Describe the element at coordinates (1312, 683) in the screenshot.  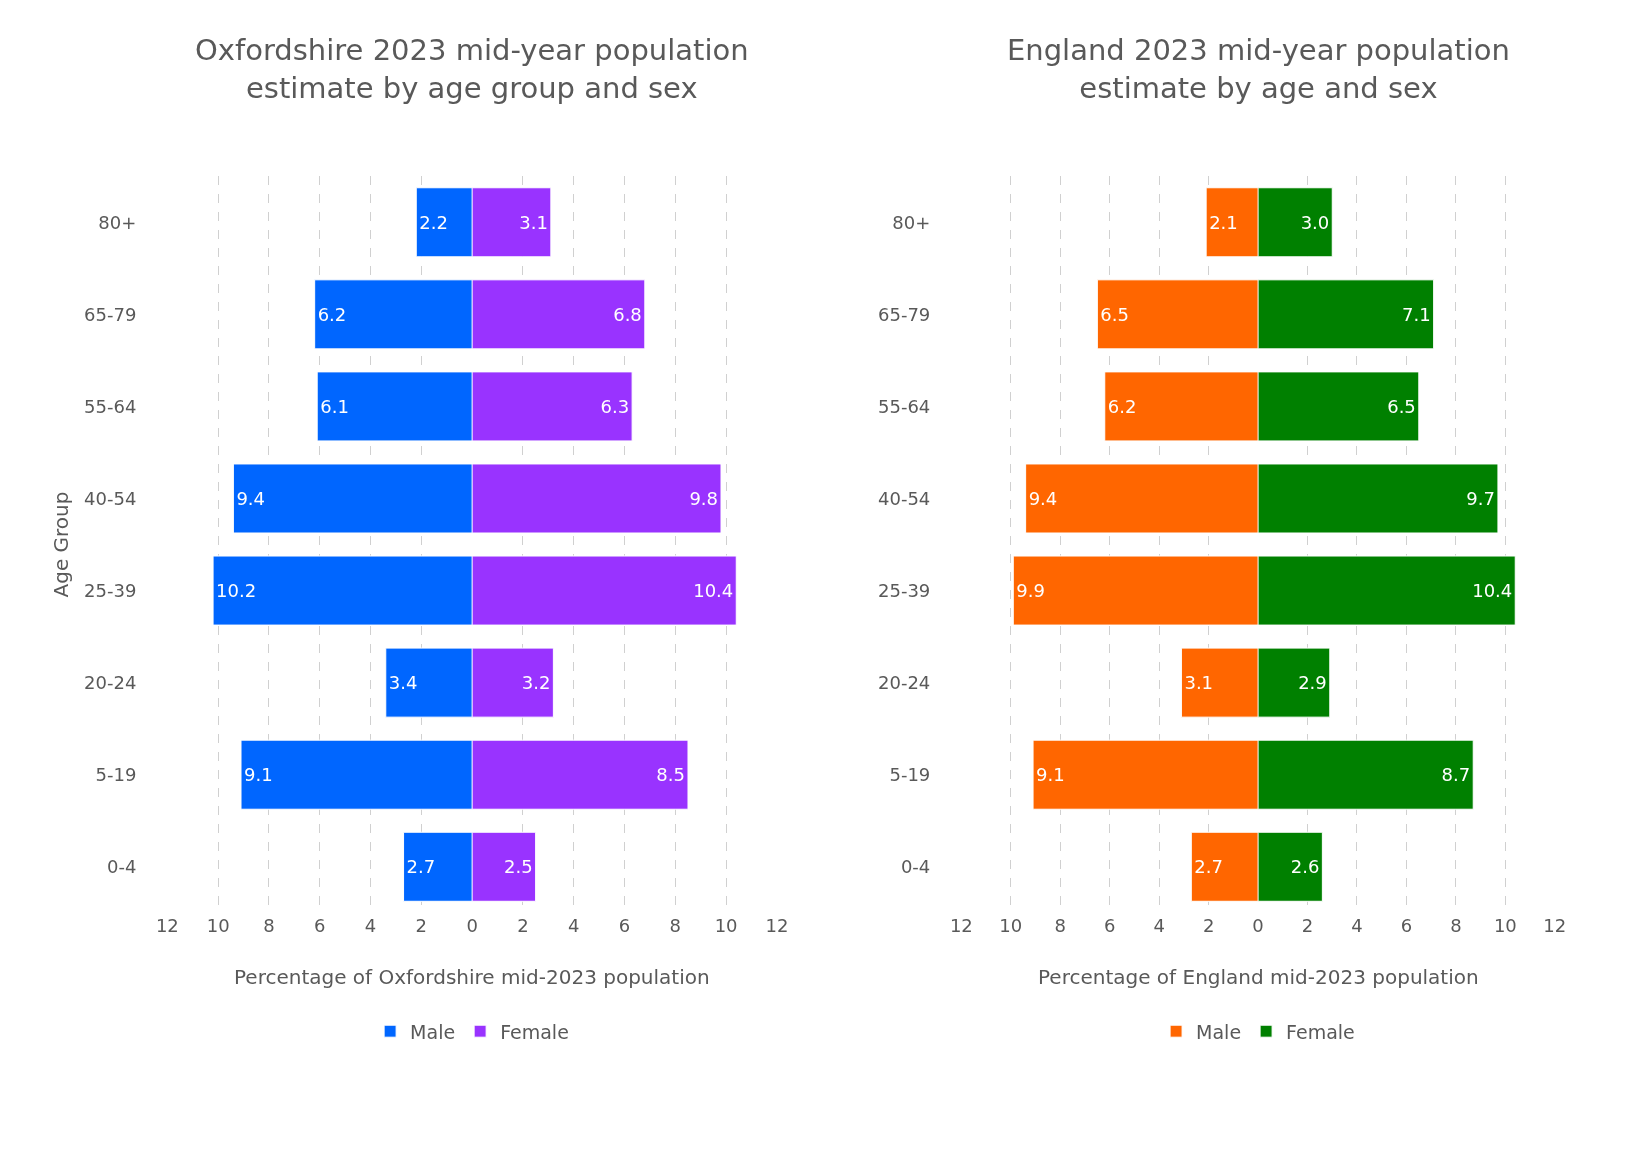
I see `data-label: 2.9` at that location.